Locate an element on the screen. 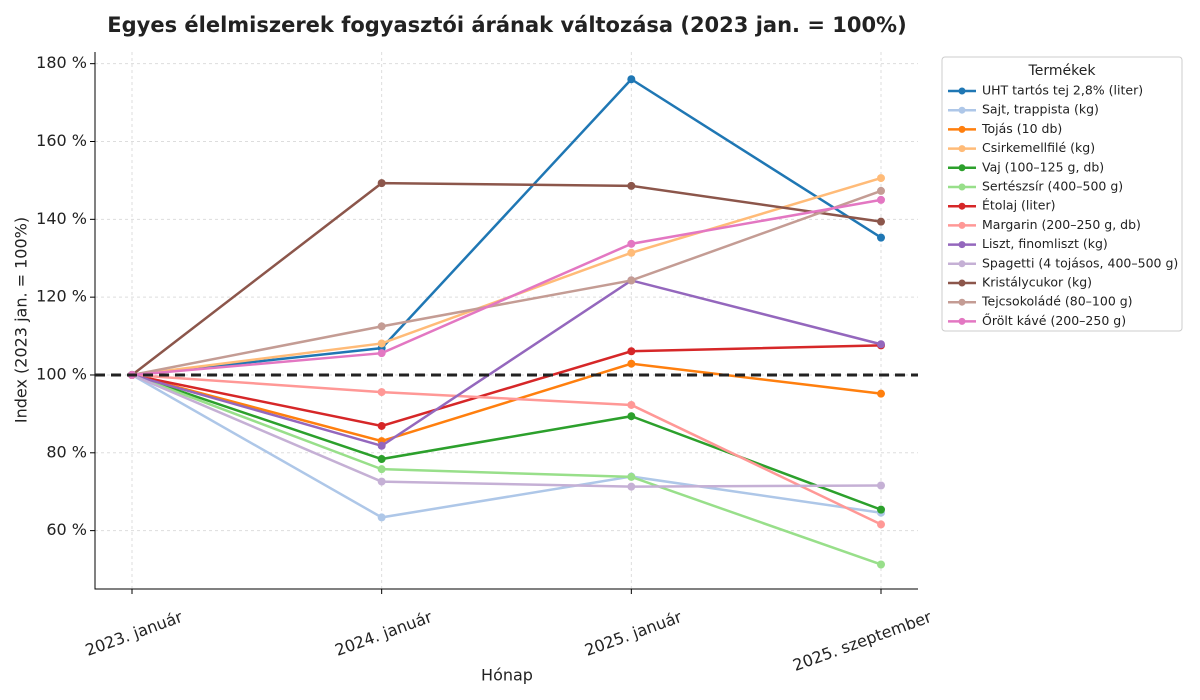 Image resolution: width=1200 pixels, height=700 pixels. legend-label: Kristálycukor (kg) is located at coordinates (1037, 282).